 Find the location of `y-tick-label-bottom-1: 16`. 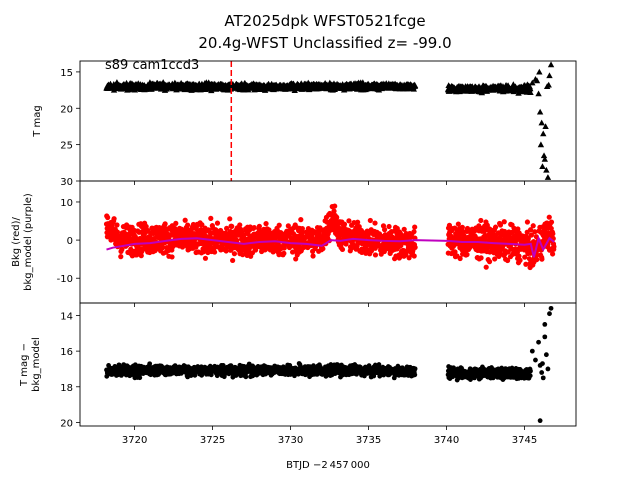

y-tick-label-bottom-1: 16 is located at coordinates (66, 352).